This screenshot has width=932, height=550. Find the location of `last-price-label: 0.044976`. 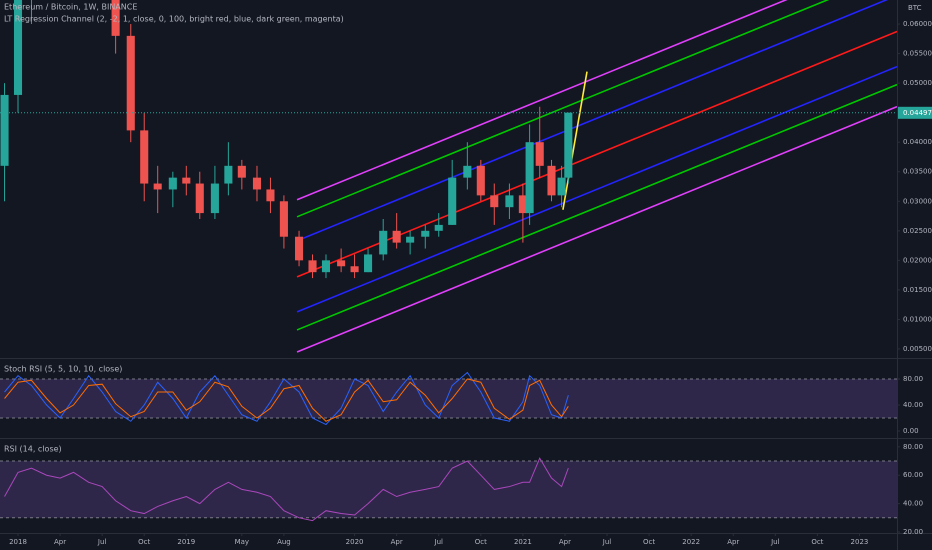

last-price-label: 0.044976 is located at coordinates (917, 113).